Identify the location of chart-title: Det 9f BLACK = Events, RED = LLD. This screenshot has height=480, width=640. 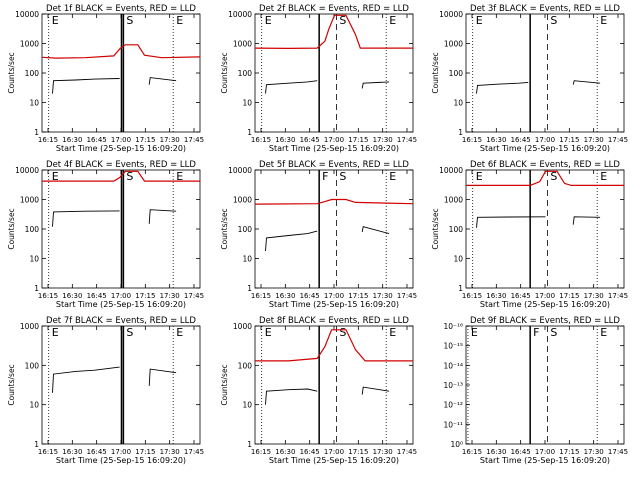
(545, 321).